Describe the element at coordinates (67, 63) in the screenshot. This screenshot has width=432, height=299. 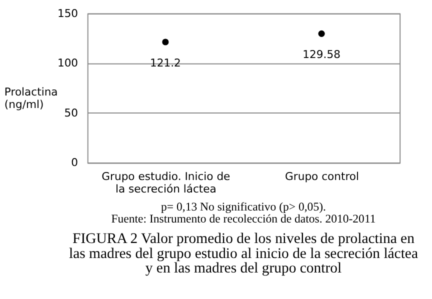
I see `y-tick-label: 100` at that location.